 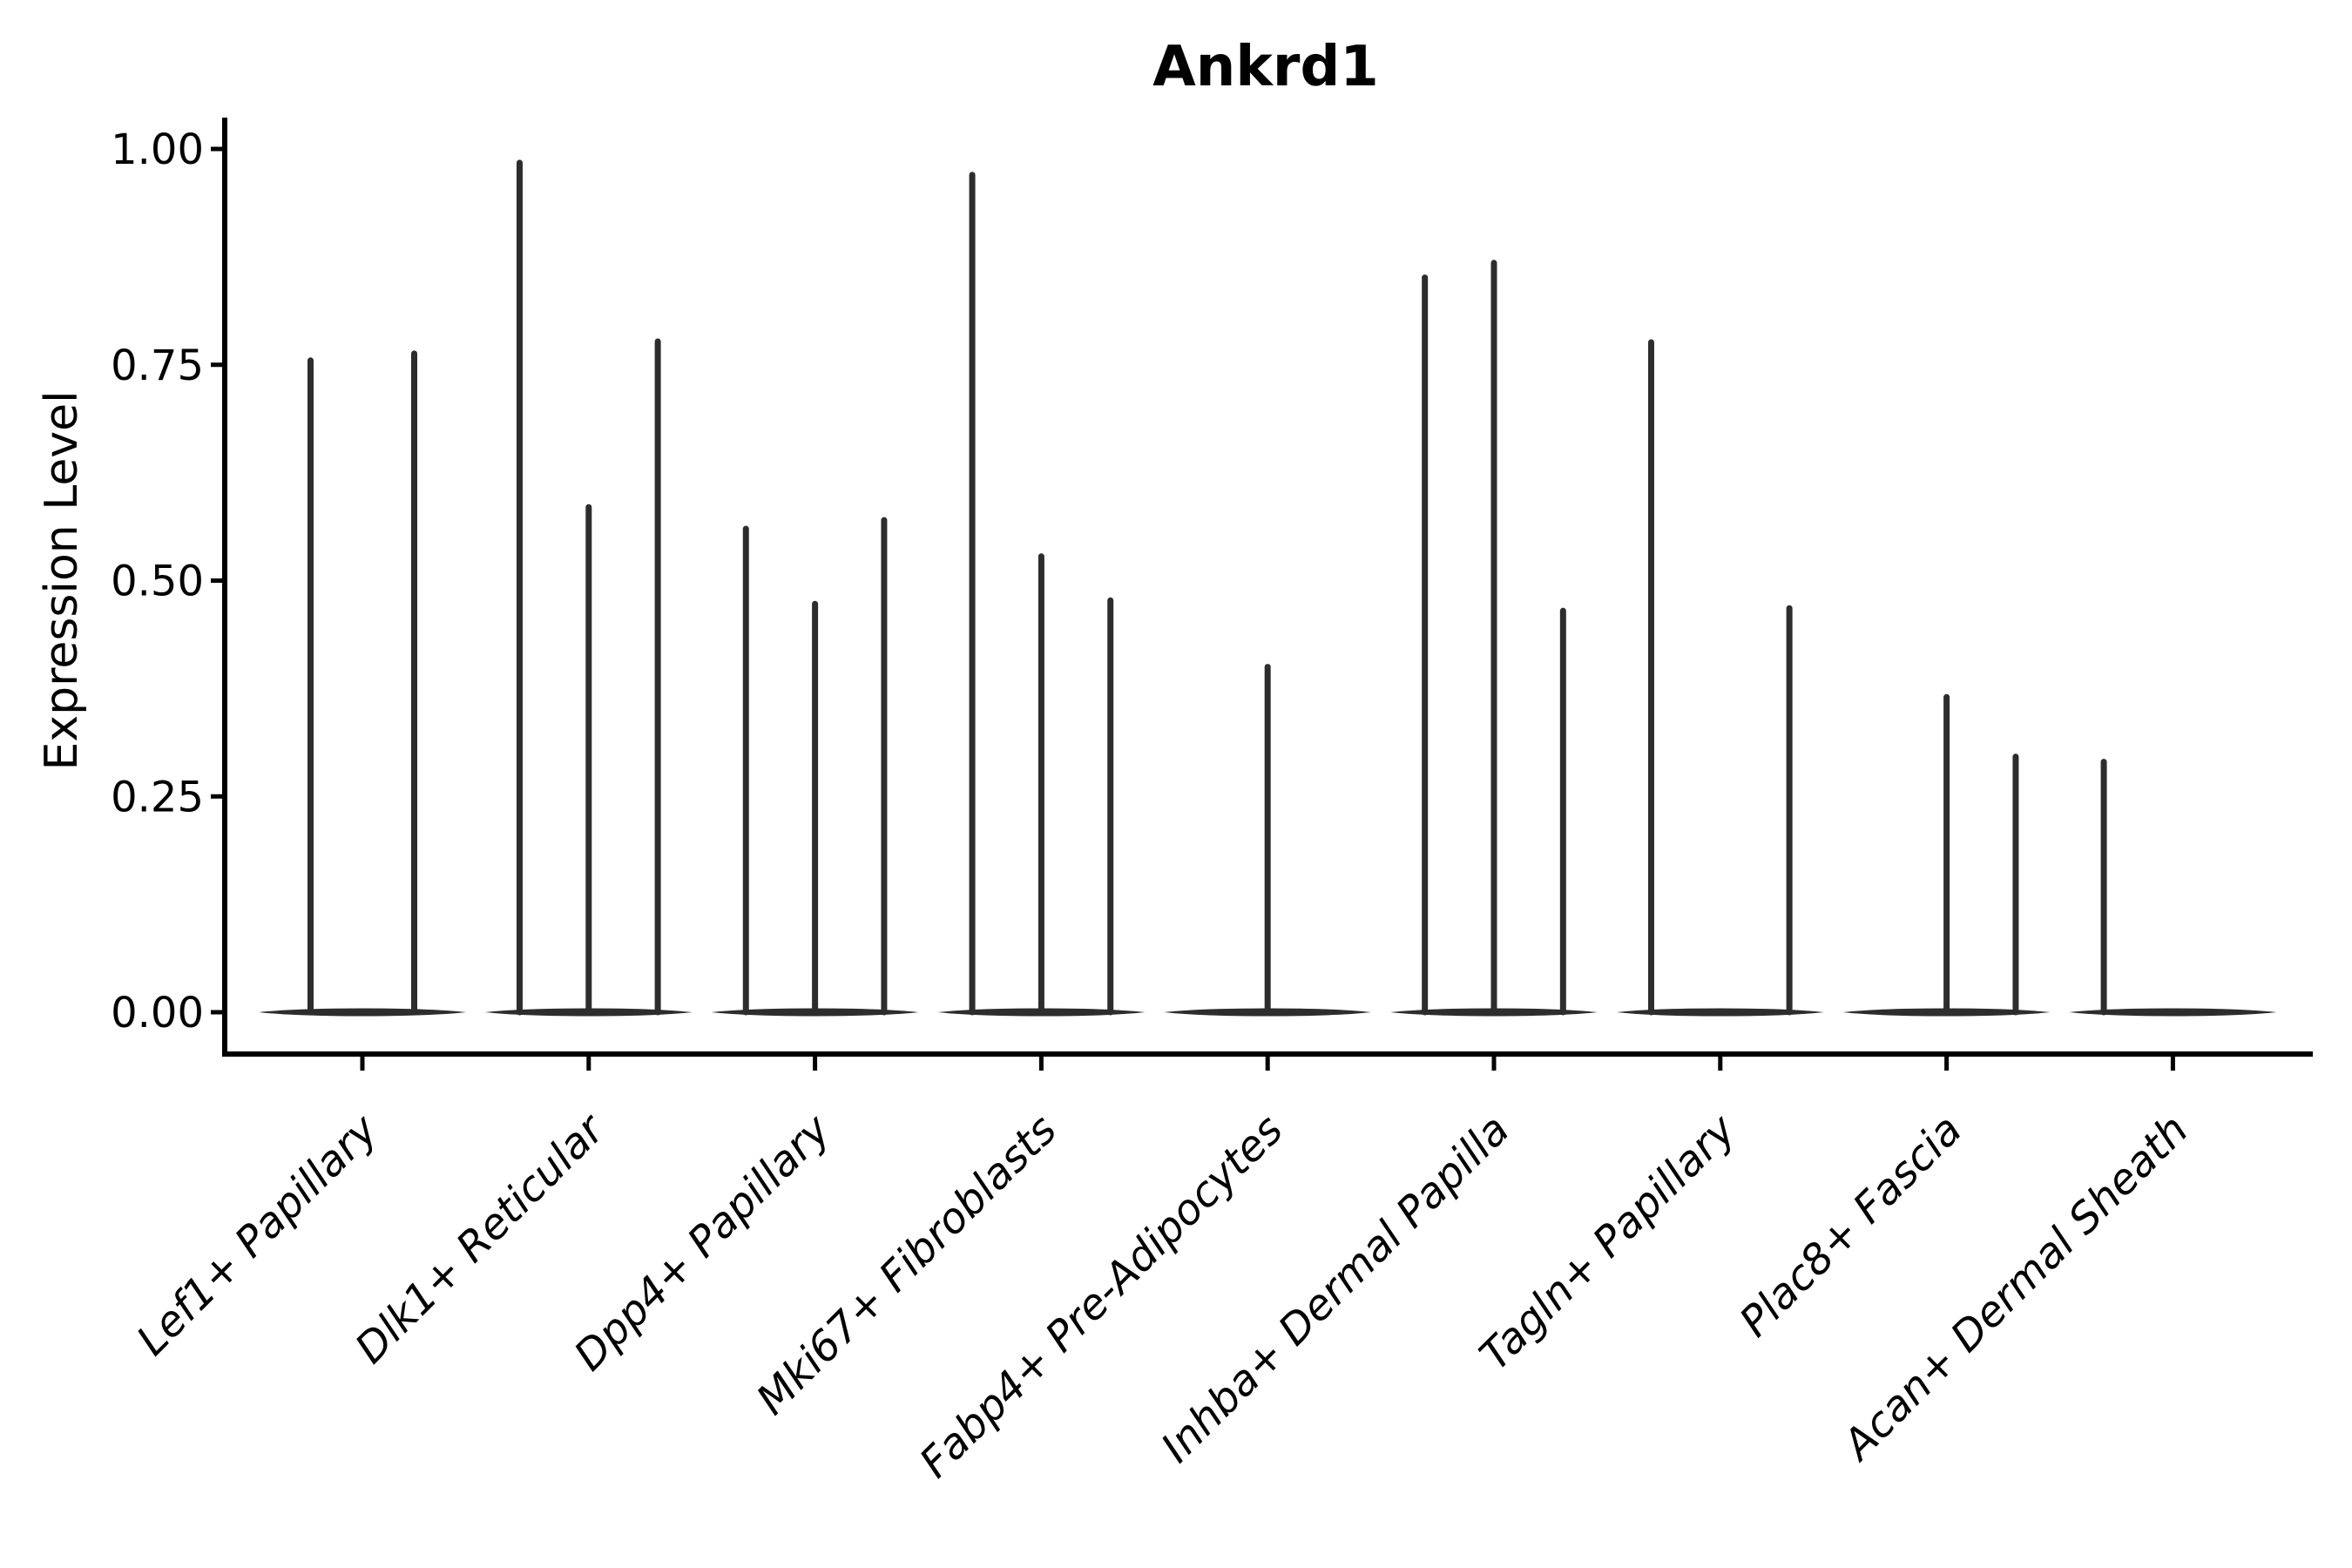 I want to click on y-tick-label: 0.25, so click(x=157, y=797).